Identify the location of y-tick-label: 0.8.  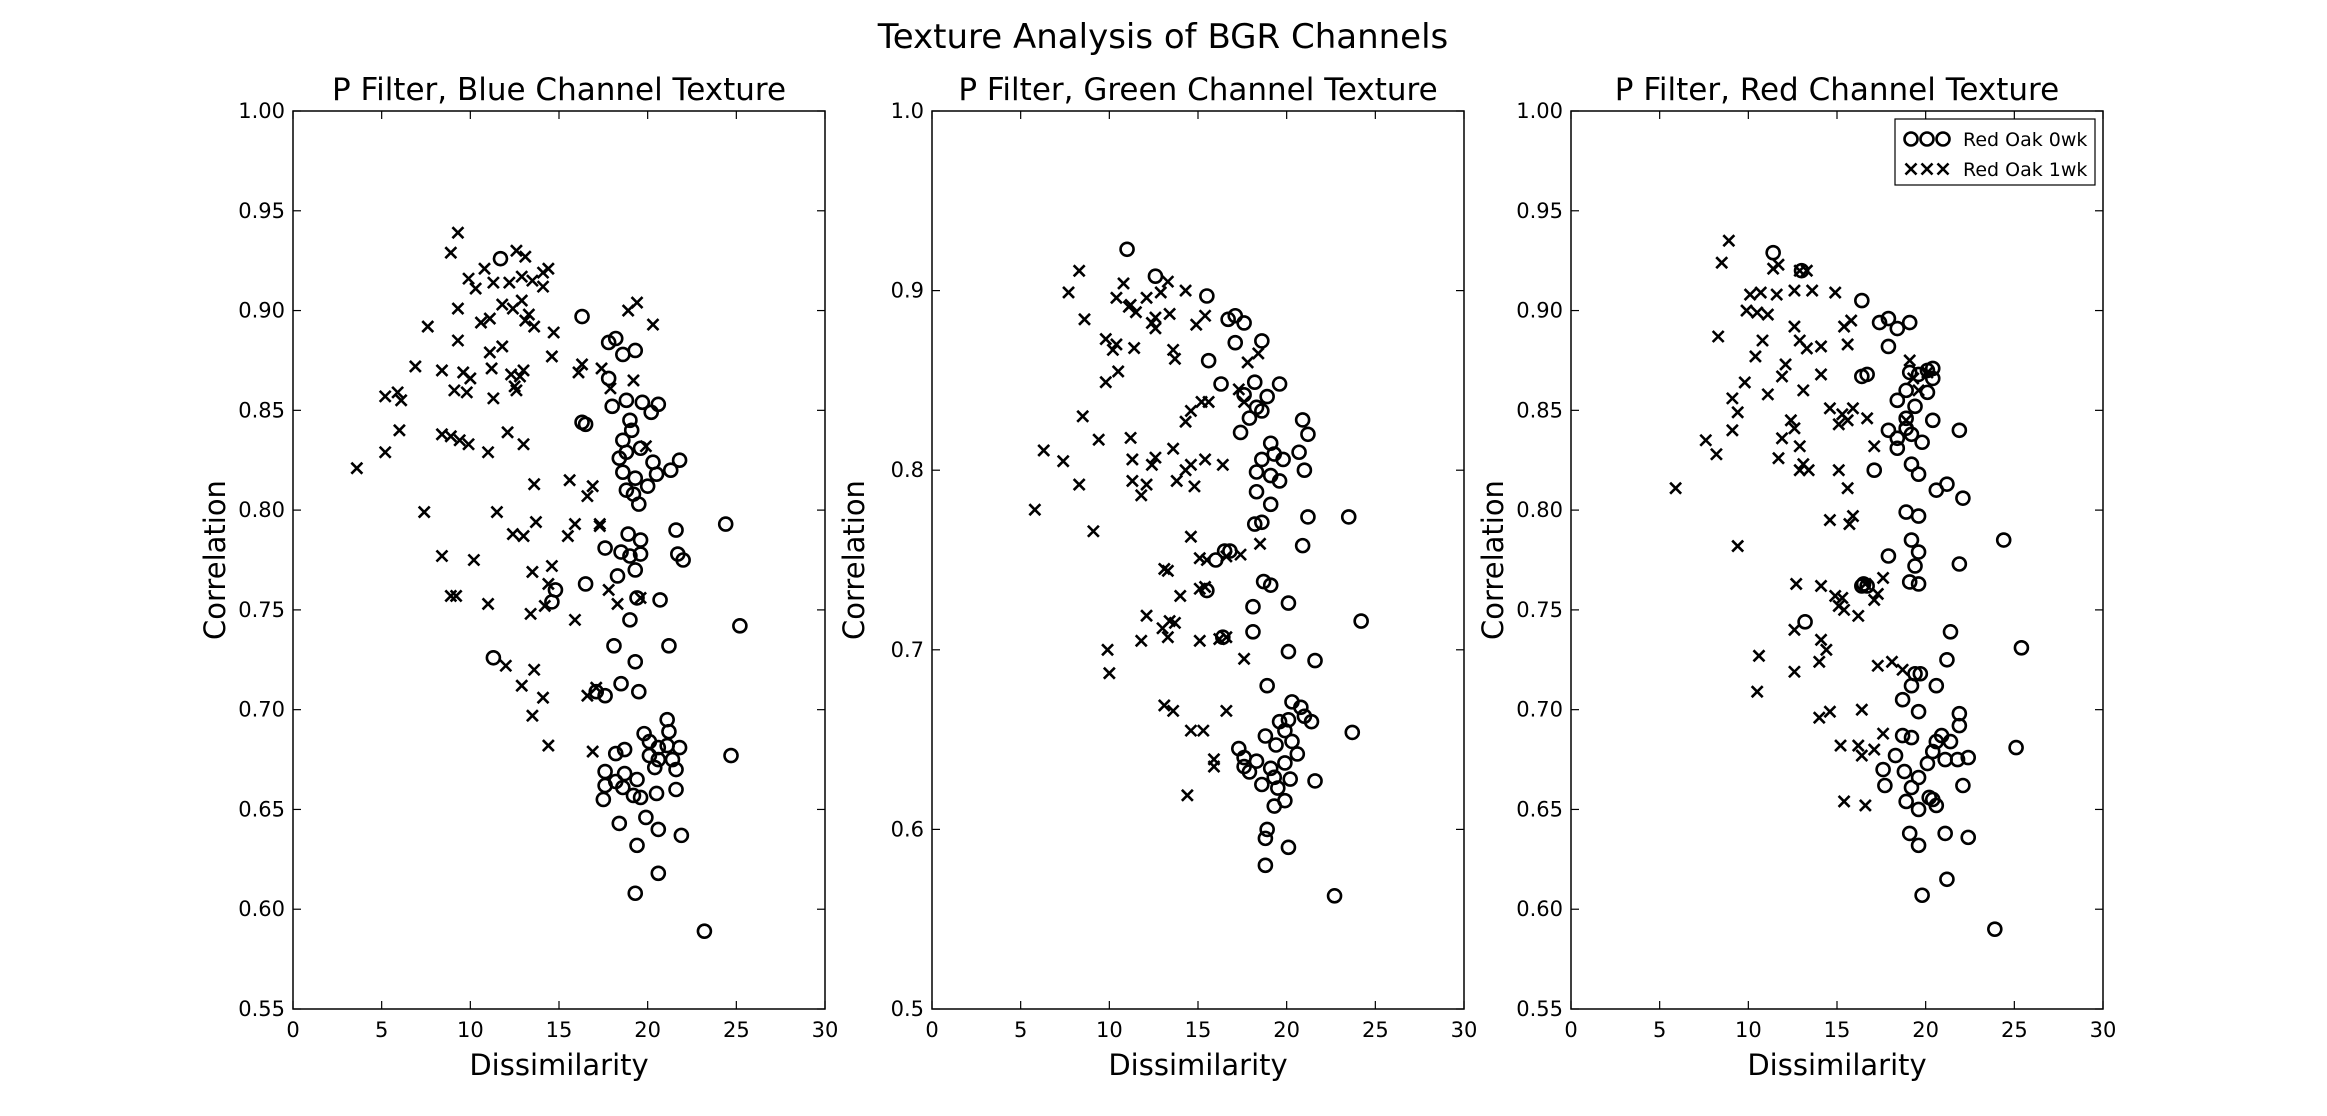
(907, 470).